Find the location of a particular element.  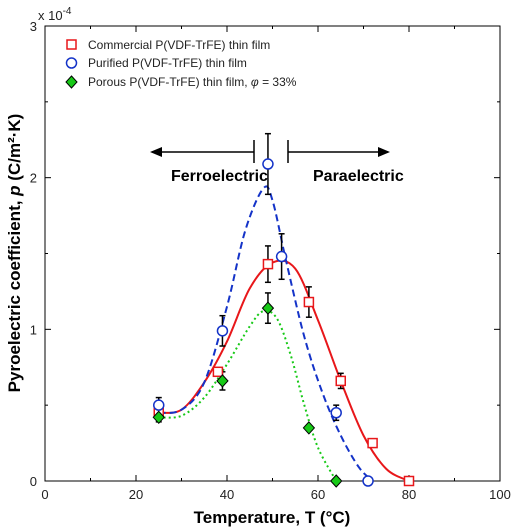

x-axis-title-close: ) is located at coordinates (348, 517).